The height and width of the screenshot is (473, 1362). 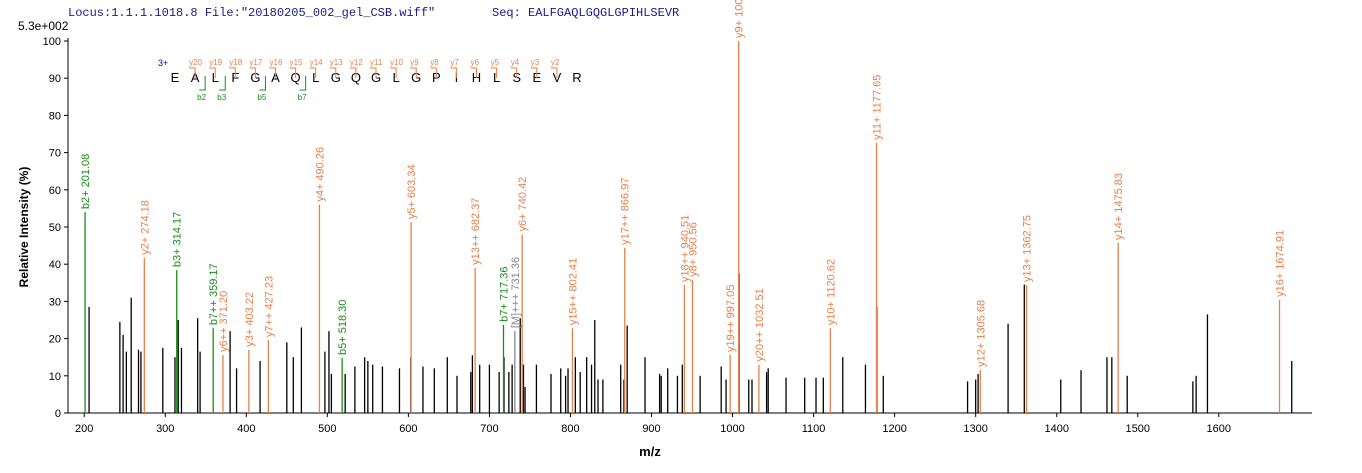 I want to click on x-tick-label: 700, so click(x=489, y=429).